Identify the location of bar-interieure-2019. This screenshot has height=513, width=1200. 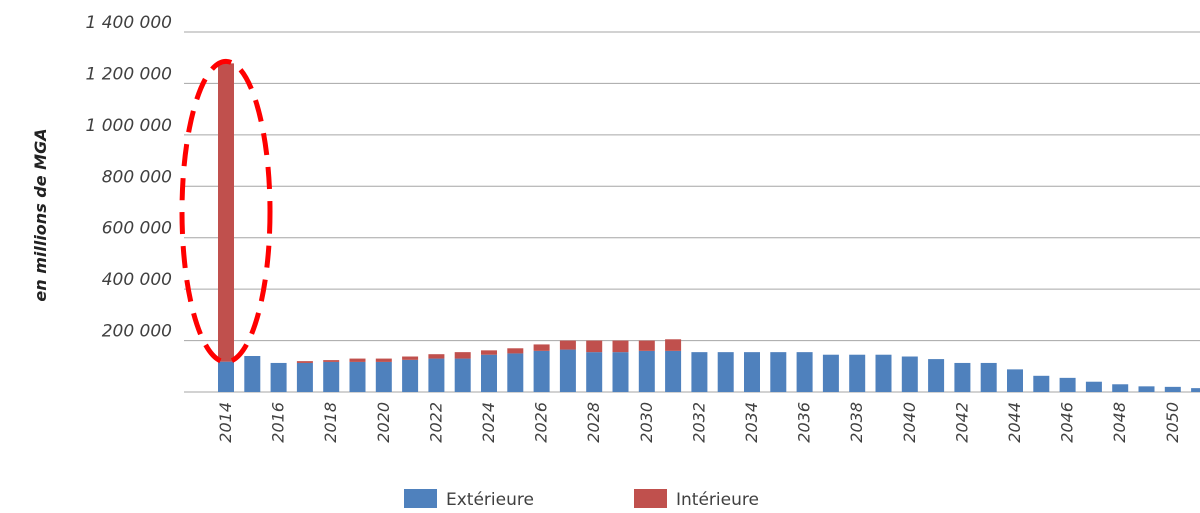
(357, 360).